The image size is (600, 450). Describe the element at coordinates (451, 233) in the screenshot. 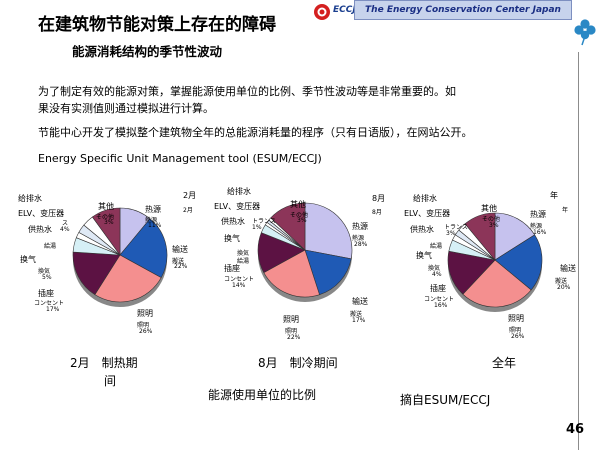

I see `label-small2: 3%` at that location.